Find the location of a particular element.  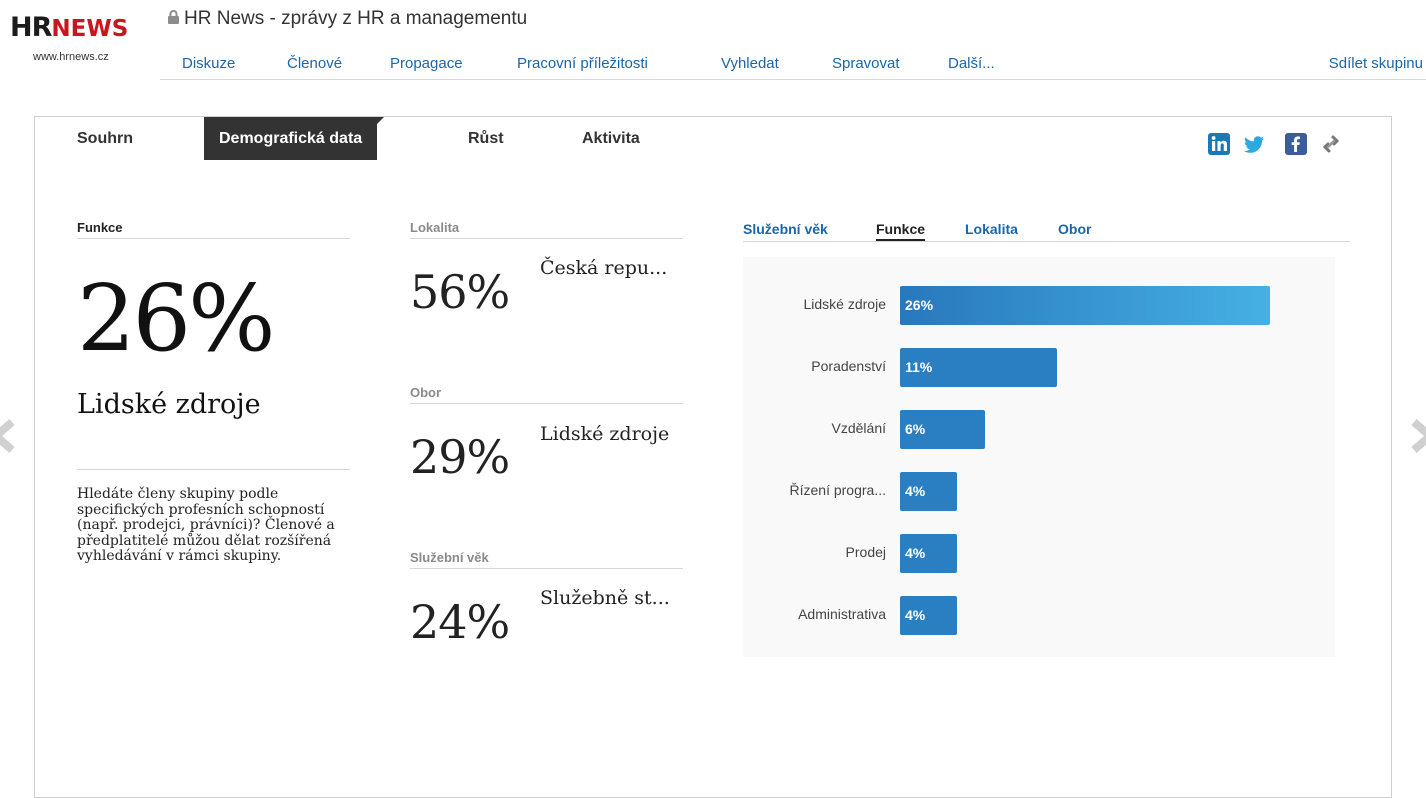

industry-name: Lidské zdroje is located at coordinates (605, 434).